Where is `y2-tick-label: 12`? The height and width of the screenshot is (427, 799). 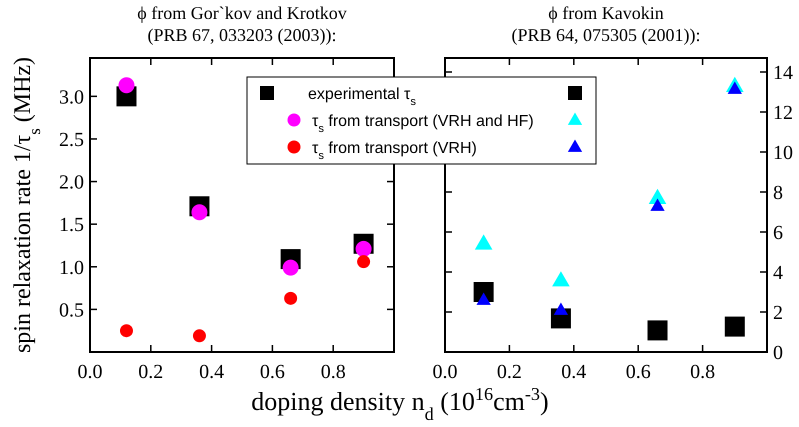 y2-tick-label: 12 is located at coordinates (783, 113).